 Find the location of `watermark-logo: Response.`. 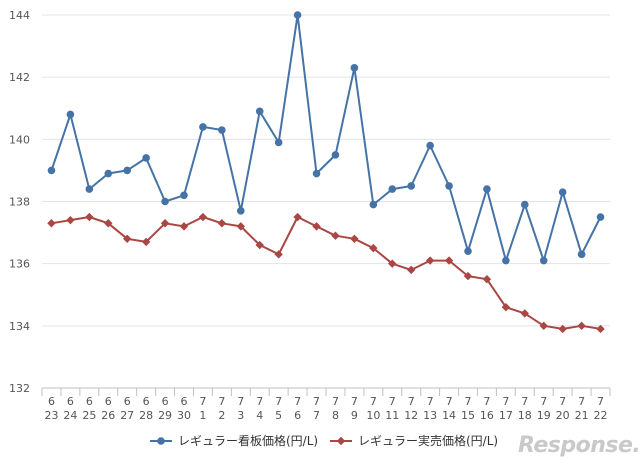

watermark-logo: Response. is located at coordinates (579, 445).